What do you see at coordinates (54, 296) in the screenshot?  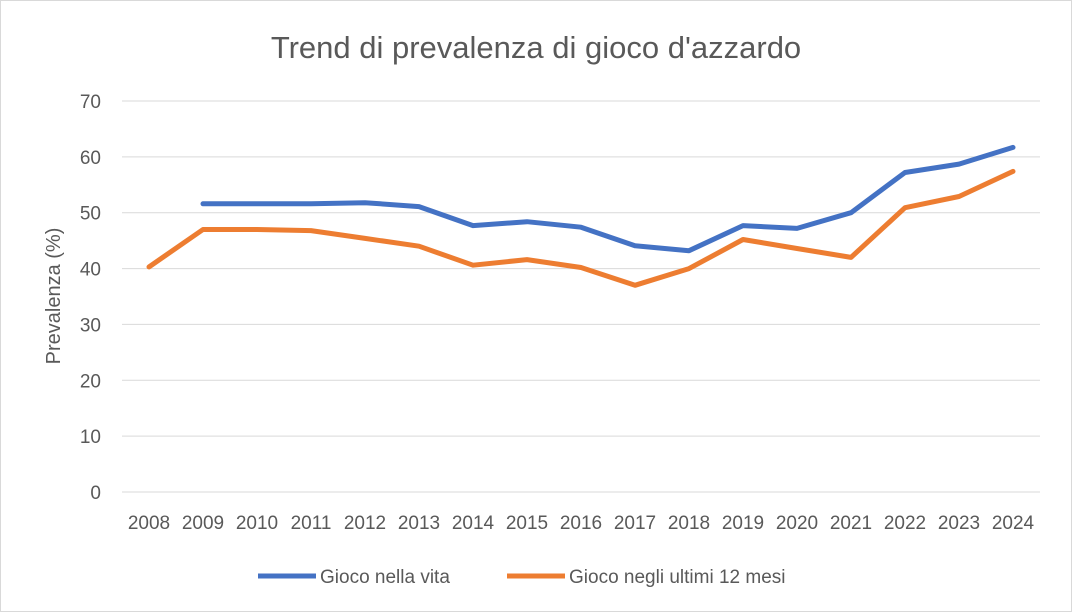 I see `y-axis-label: Prevalenza (%)` at bounding box center [54, 296].